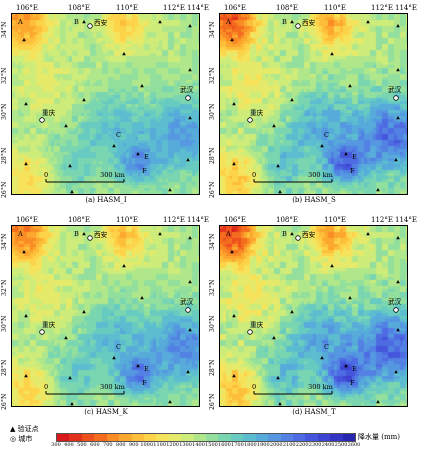 The image size is (422, 453). I want to click on color-bar-tick: 2100, so click(289, 445).